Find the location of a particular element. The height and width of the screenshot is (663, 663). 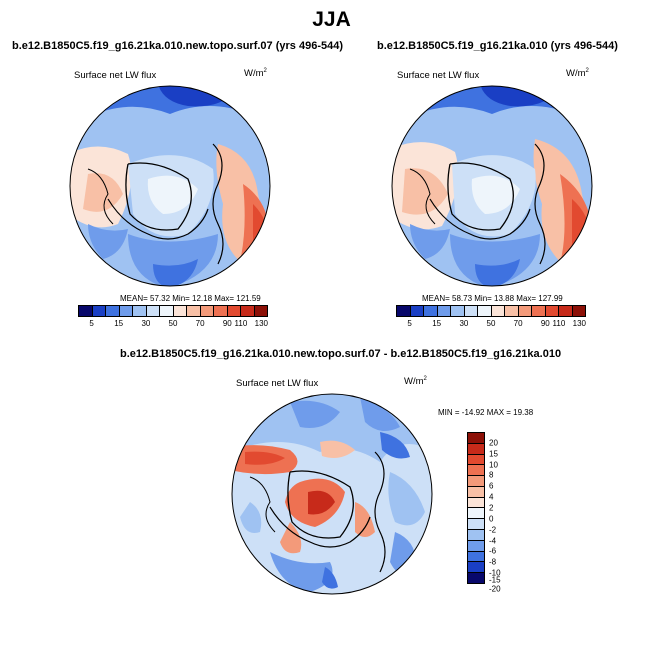

colorbar-tick-label: -8 is located at coordinates (493, 562).